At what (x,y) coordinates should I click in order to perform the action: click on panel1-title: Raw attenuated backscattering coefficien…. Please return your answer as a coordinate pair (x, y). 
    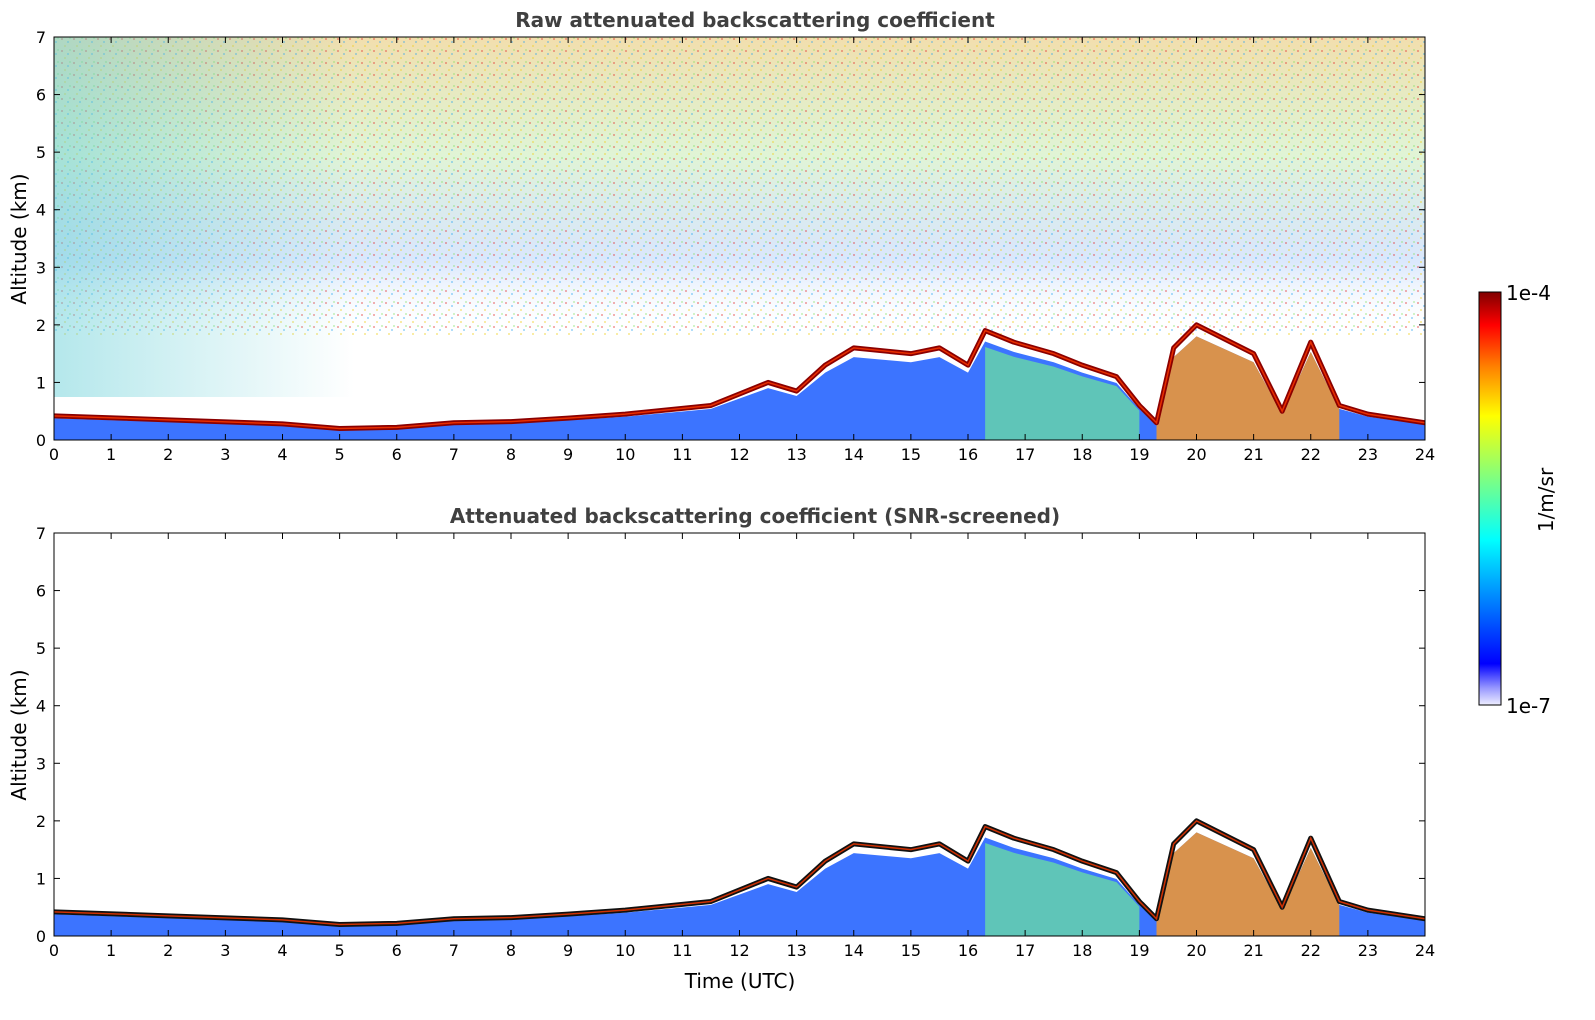
    Looking at the image, I should click on (755, 20).